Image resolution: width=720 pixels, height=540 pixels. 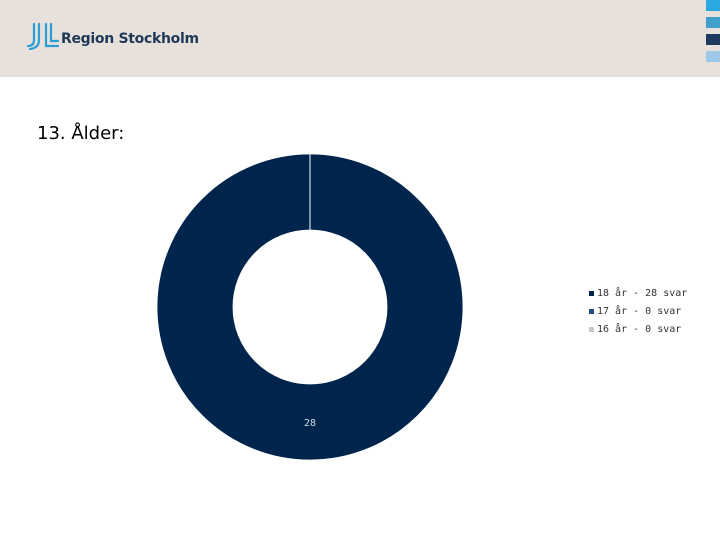 What do you see at coordinates (310, 423) in the screenshot?
I see `data-label-1: 28` at bounding box center [310, 423].